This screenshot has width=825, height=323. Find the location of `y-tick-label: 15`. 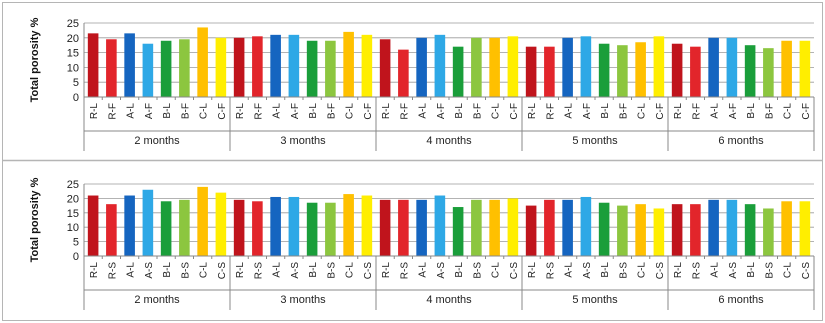

y-tick-label: 15 is located at coordinates (73, 54).